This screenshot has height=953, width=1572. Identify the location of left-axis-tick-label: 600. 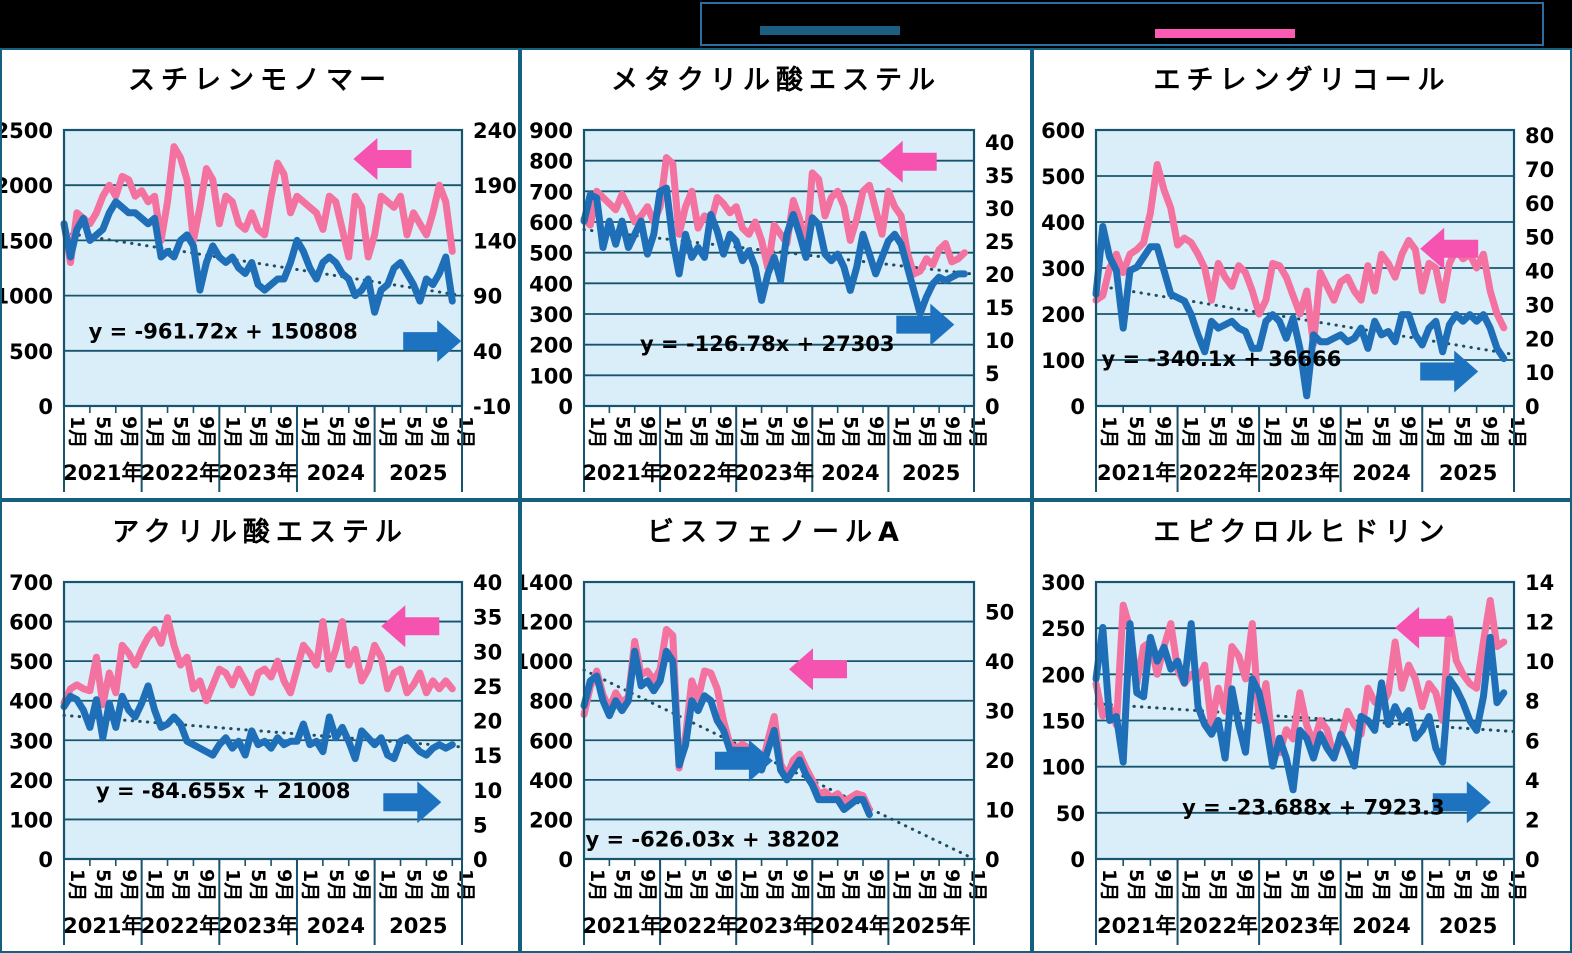
(1063, 131).